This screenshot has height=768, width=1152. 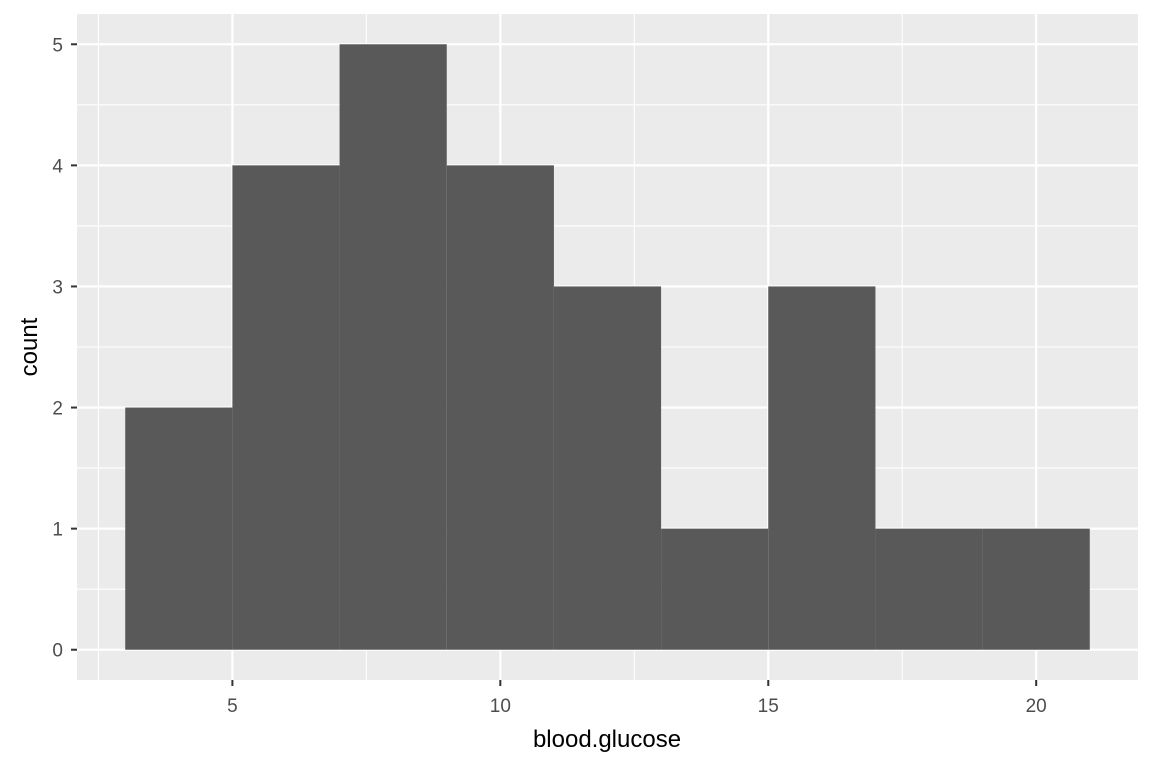 I want to click on x-tick-label: 15, so click(x=768, y=706).